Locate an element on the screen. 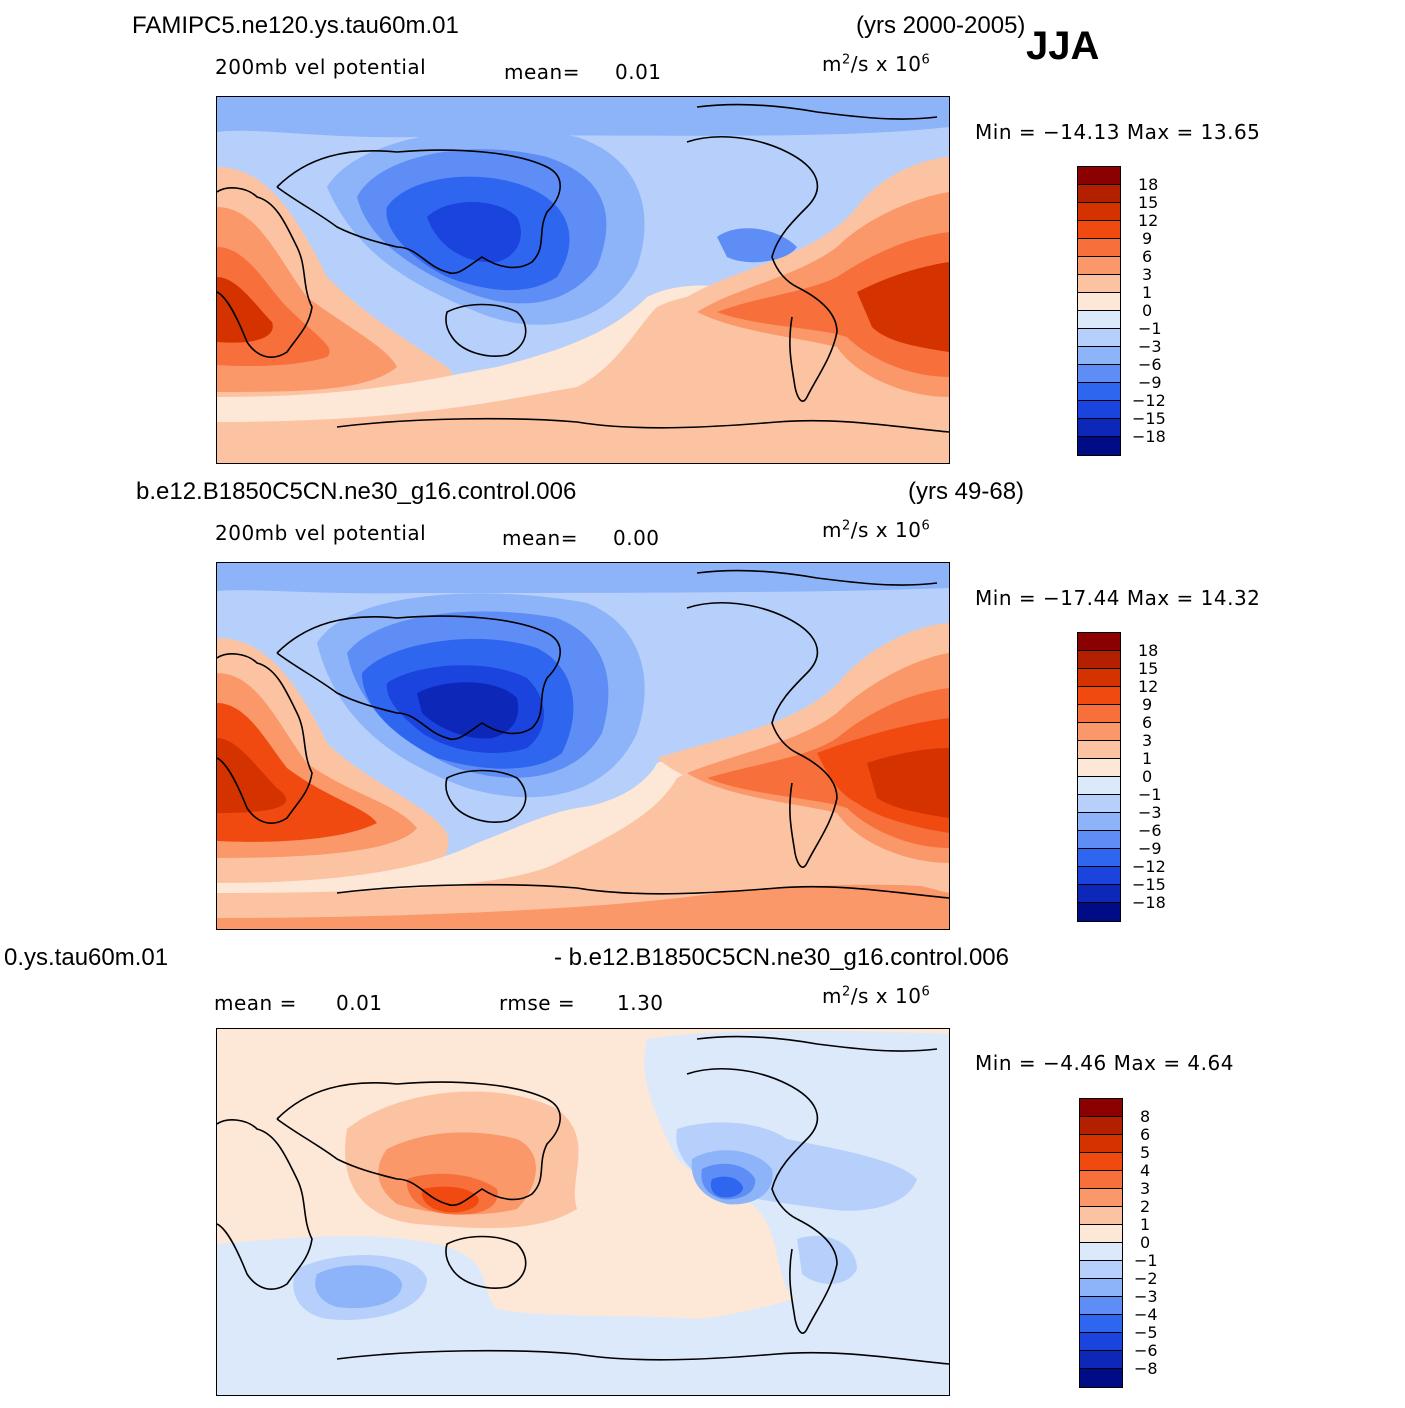 This screenshot has width=1405, height=1408. panel3-map is located at coordinates (583, 1212).